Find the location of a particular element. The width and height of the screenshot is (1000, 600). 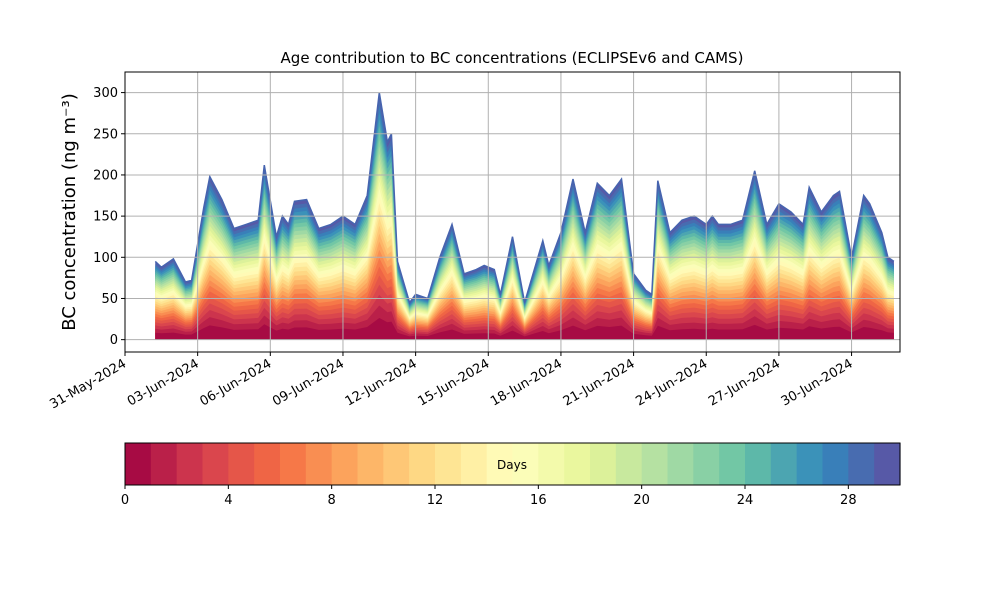

colorbar-frame is located at coordinates (512, 464).